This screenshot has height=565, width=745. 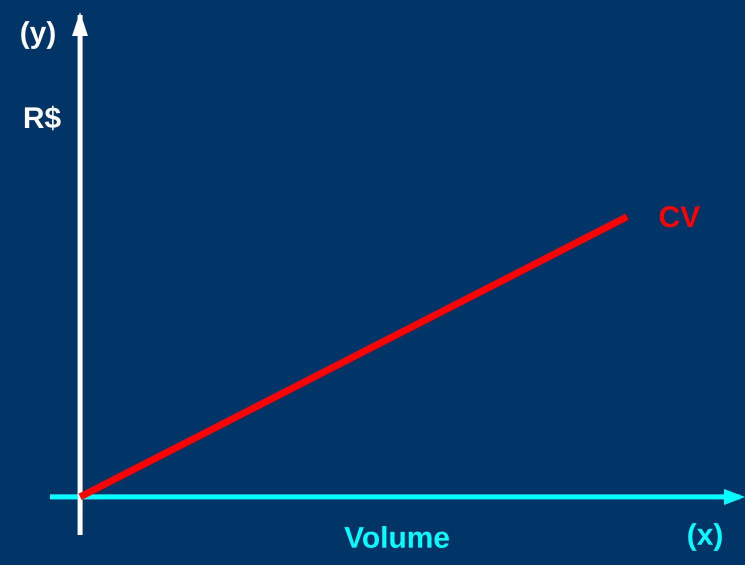 What do you see at coordinates (38, 35) in the screenshot?
I see `text: (y)` at bounding box center [38, 35].